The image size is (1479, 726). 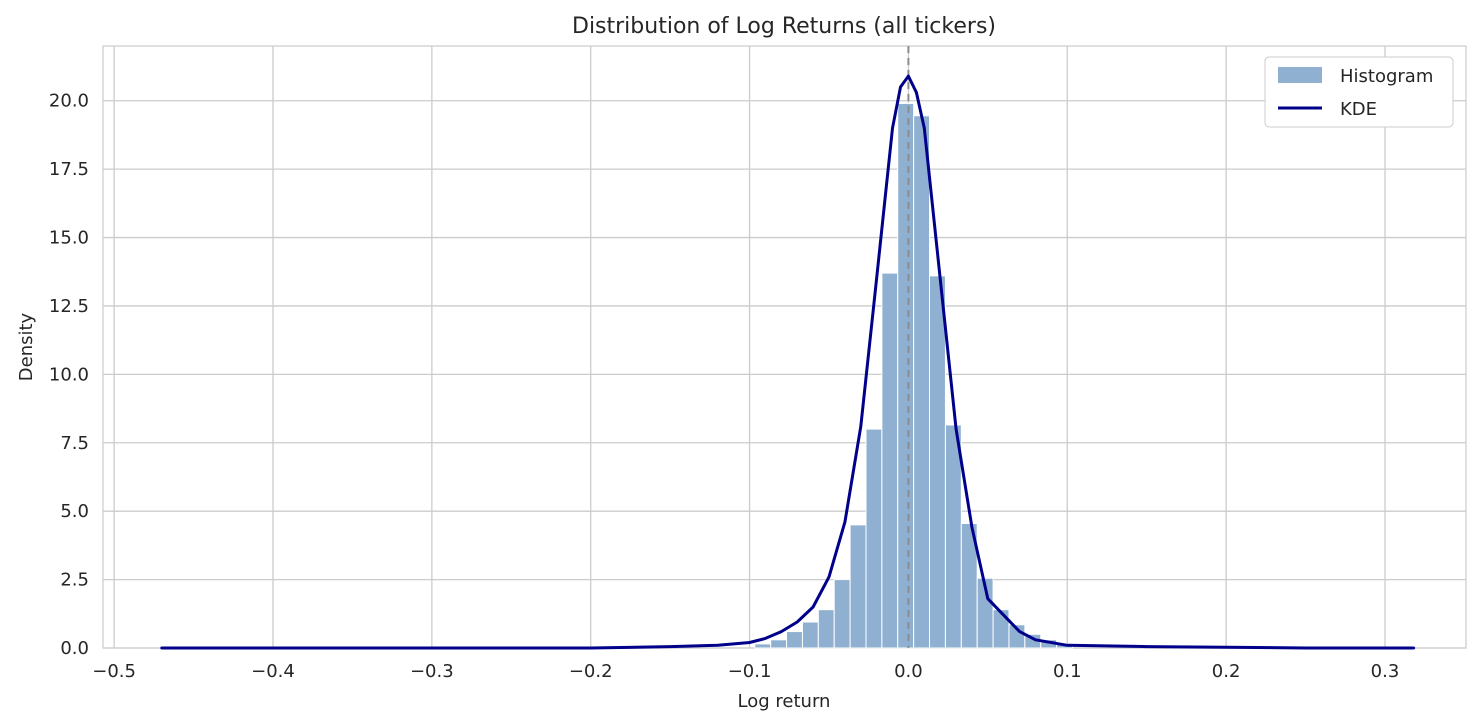 What do you see at coordinates (69, 101) in the screenshot?
I see `y-tick-label: 20.0` at bounding box center [69, 101].